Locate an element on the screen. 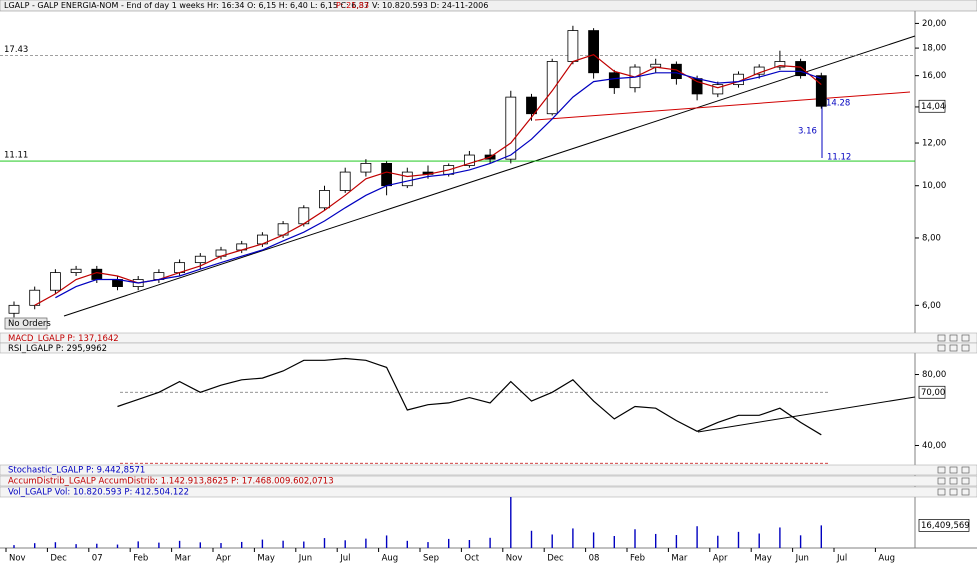 This screenshot has width=977, height=565. header-price: P: 21,83 is located at coordinates (352, 5).